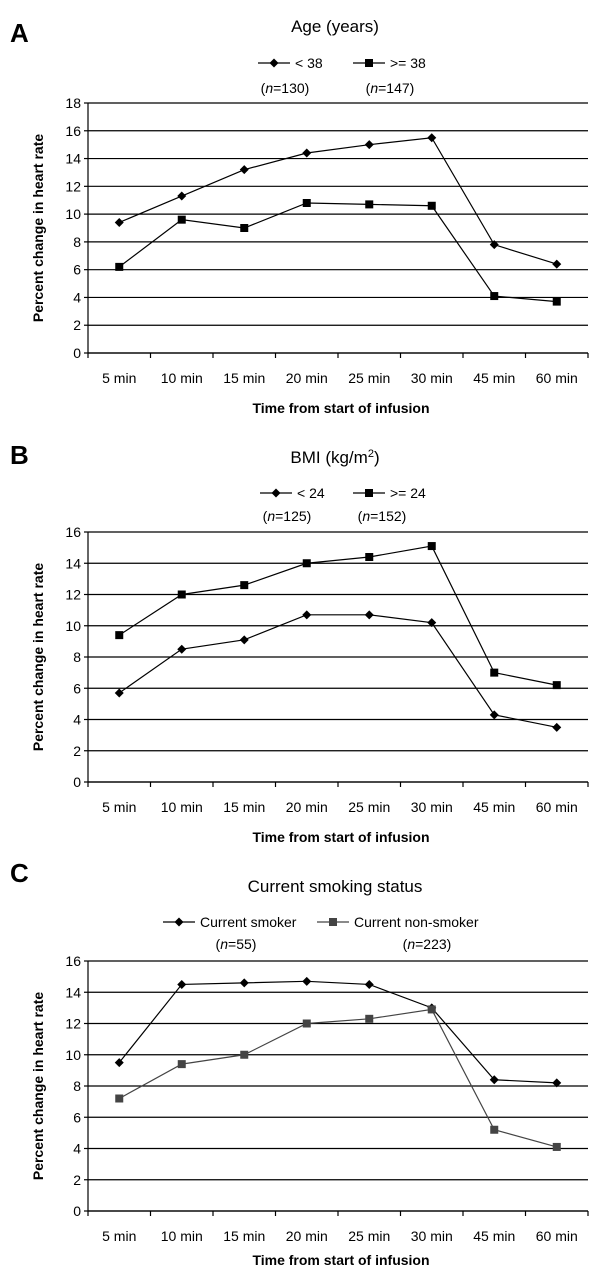 Image resolution: width=593 pixels, height=1272 pixels. Describe the element at coordinates (335, 886) in the screenshot. I see `chart-title-c: Current smoking status` at that location.